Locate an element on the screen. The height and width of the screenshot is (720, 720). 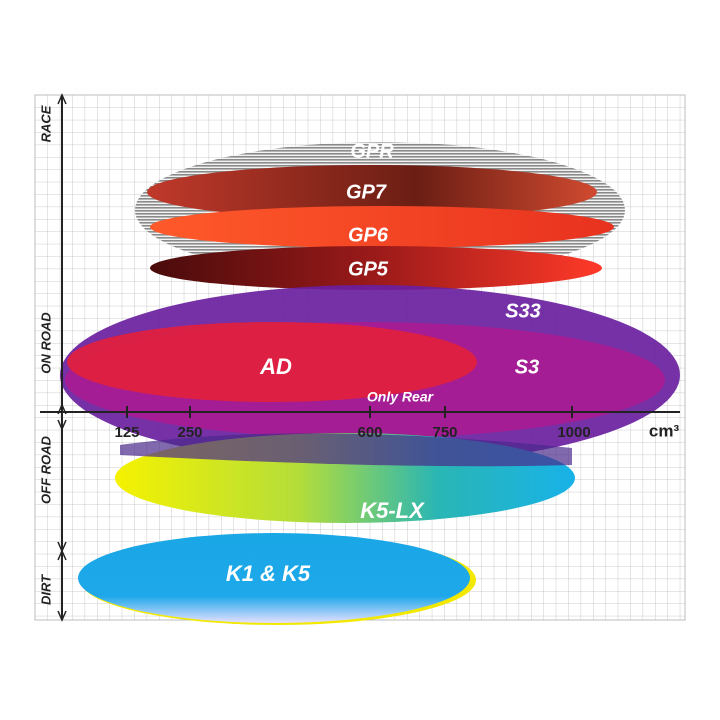
product-label: GP6 is located at coordinates (368, 235).